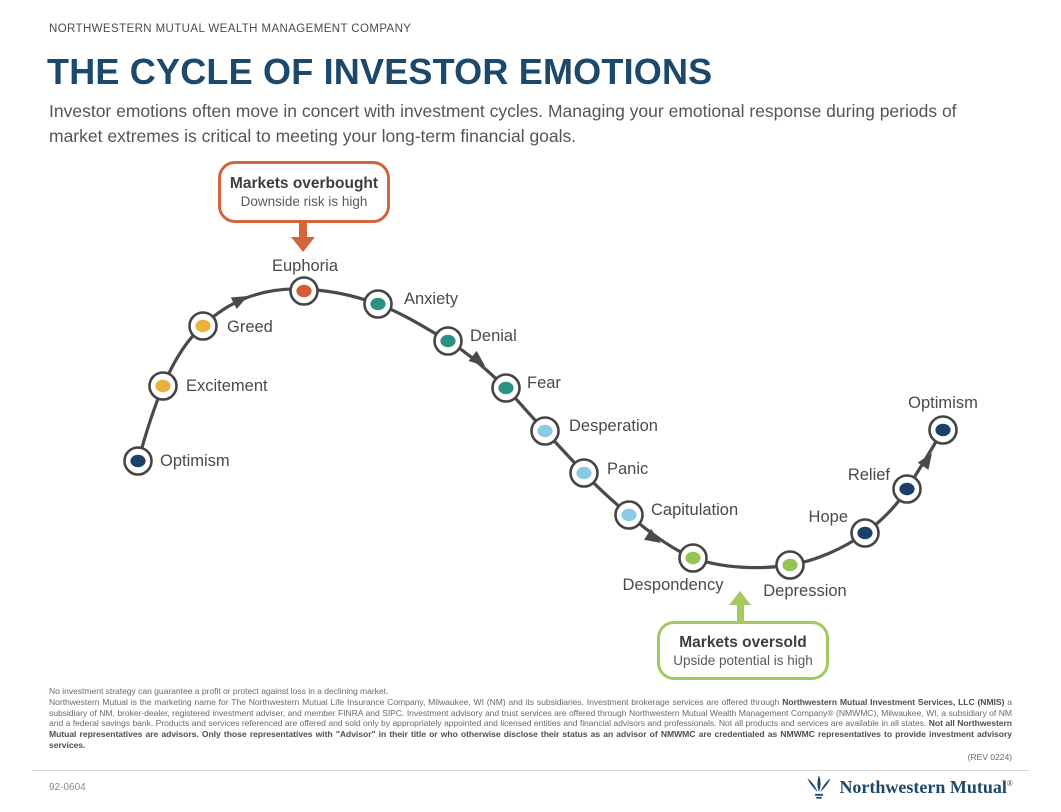 This screenshot has width=1061, height=812. I want to click on emotion-label-desperation: Desperation, so click(613, 426).